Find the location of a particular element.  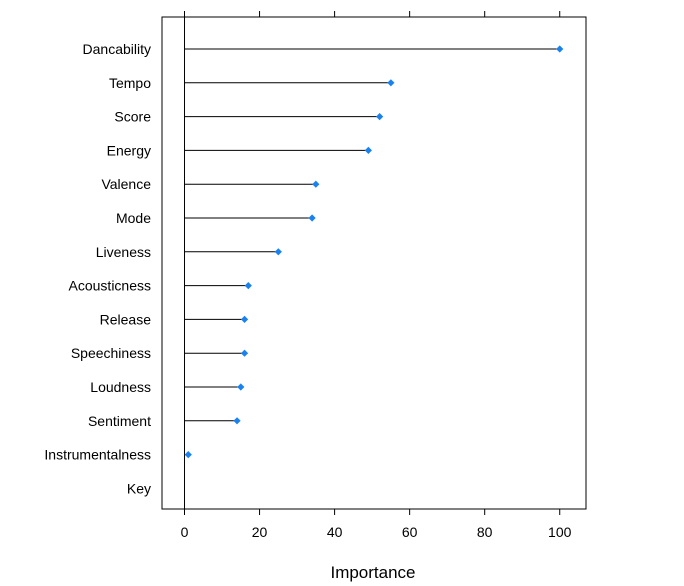

category-label: Liveness is located at coordinates (123, 252).